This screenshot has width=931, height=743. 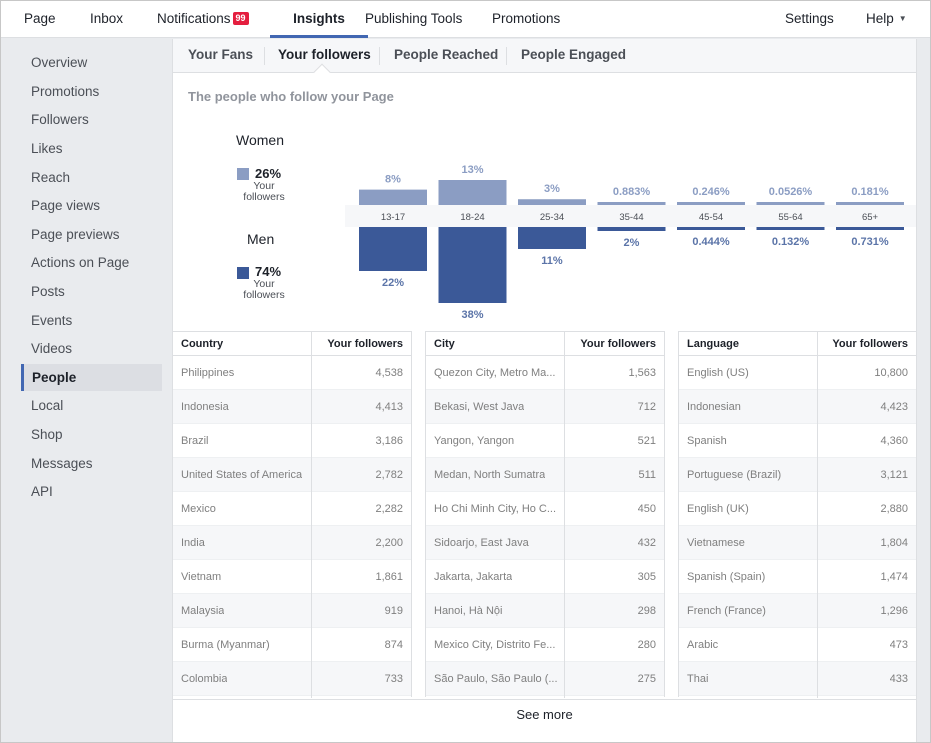 I want to click on nav-inbox: Inbox, so click(x=106, y=19).